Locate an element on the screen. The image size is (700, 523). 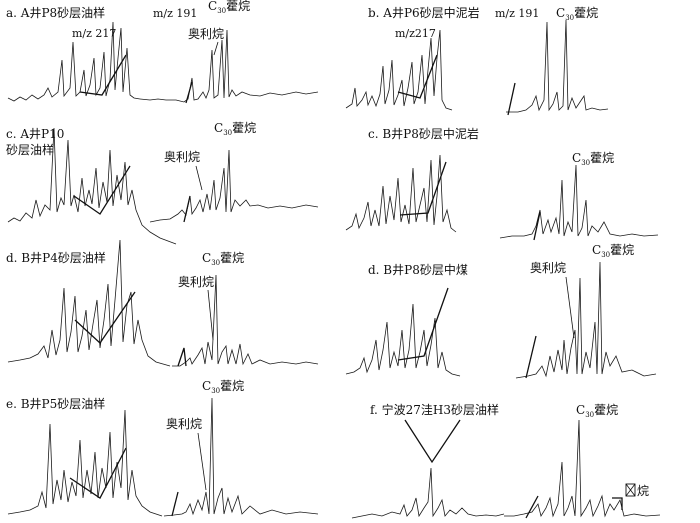
panel-e-m191-marker is located at coordinates (175, 504).